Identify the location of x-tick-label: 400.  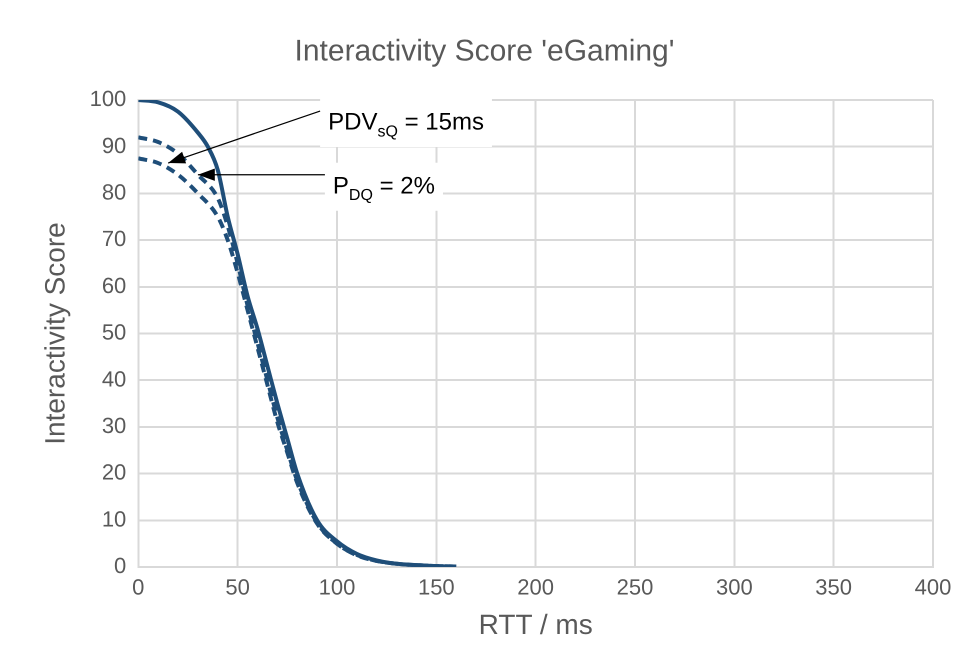
(933, 587).